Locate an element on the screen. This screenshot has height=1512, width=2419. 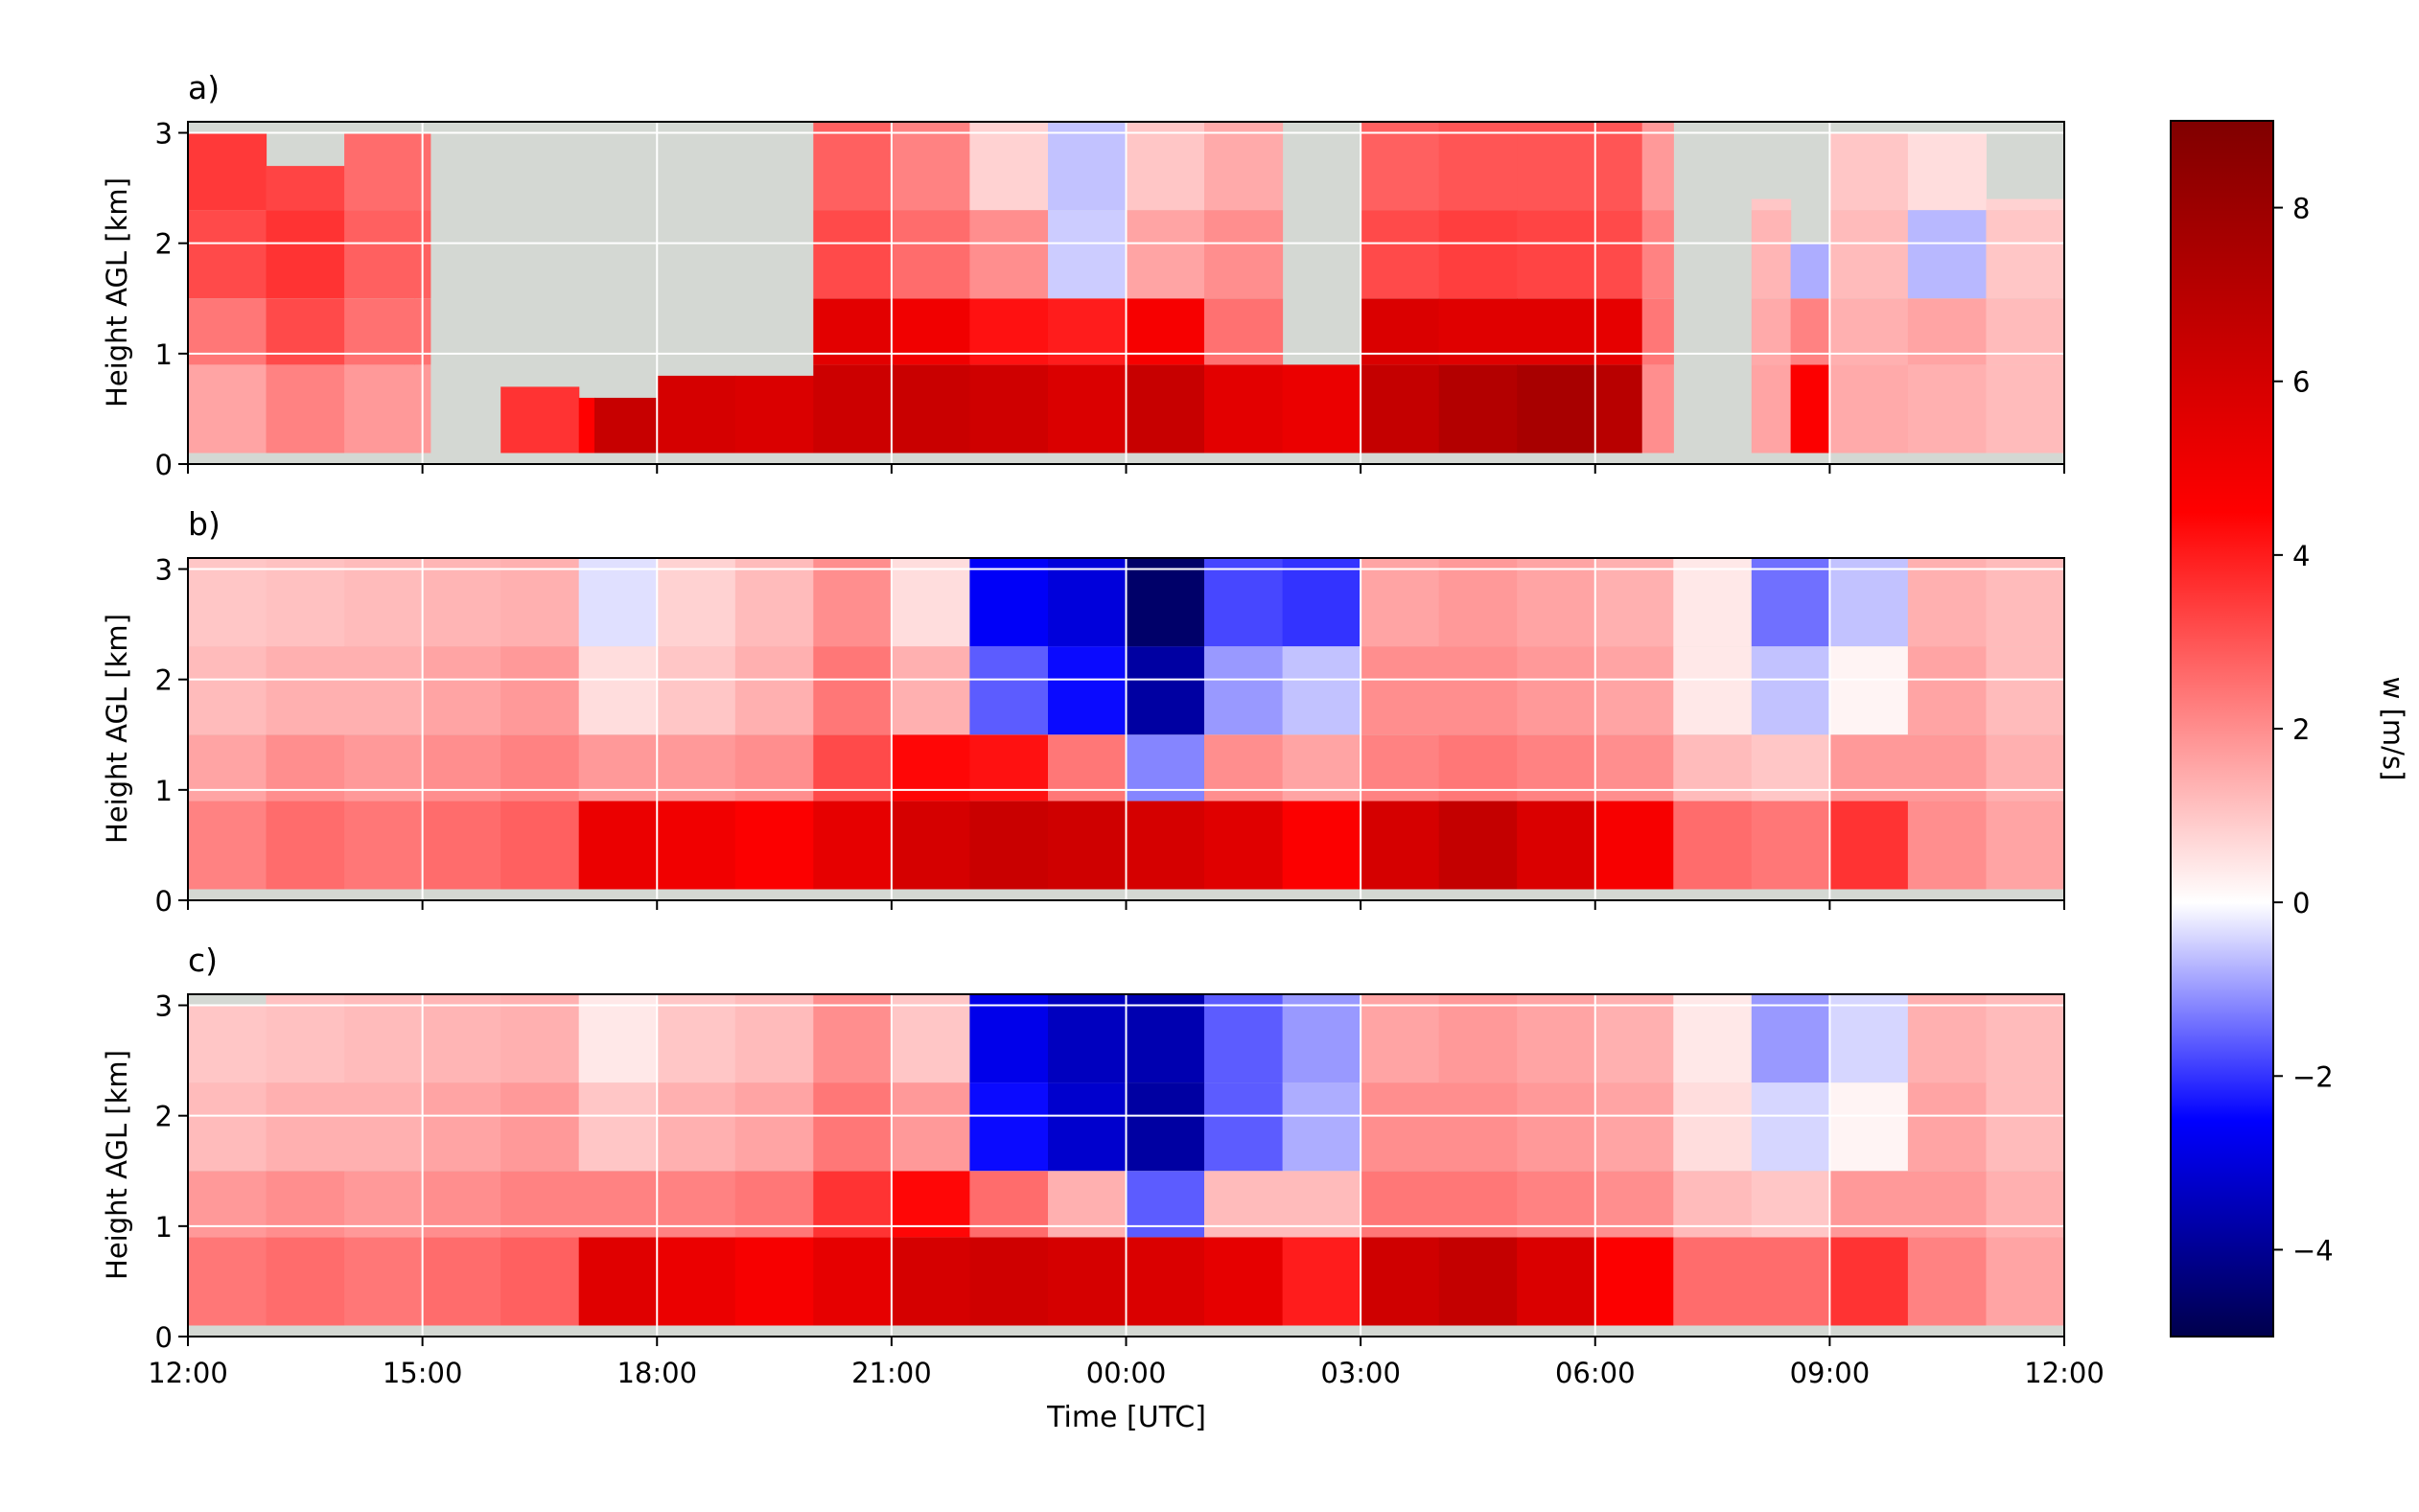
x-ticks-a is located at coordinates (1126, 469).